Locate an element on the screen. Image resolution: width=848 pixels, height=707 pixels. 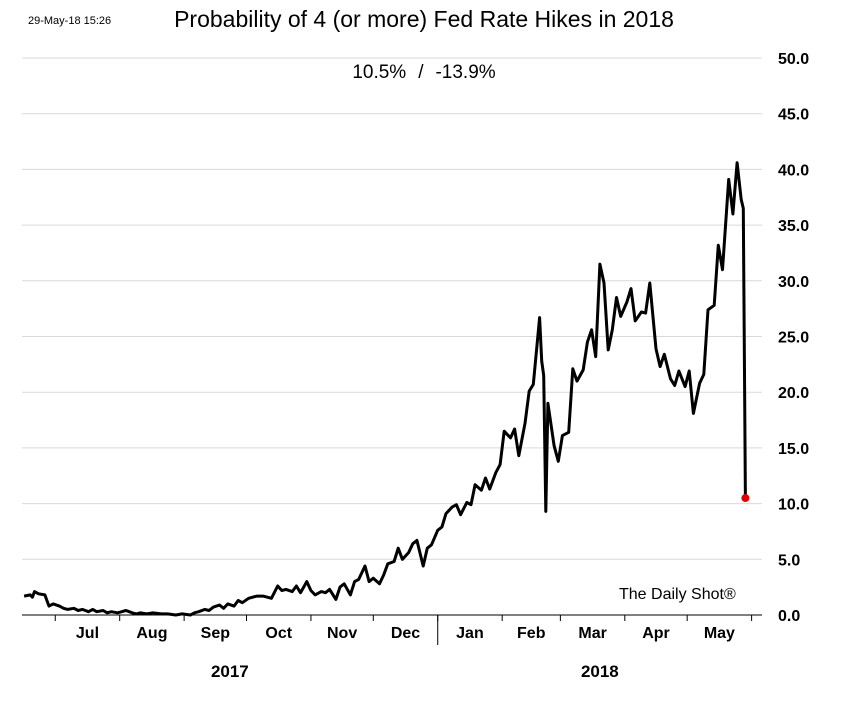
year-label: 2017 is located at coordinates (230, 671).